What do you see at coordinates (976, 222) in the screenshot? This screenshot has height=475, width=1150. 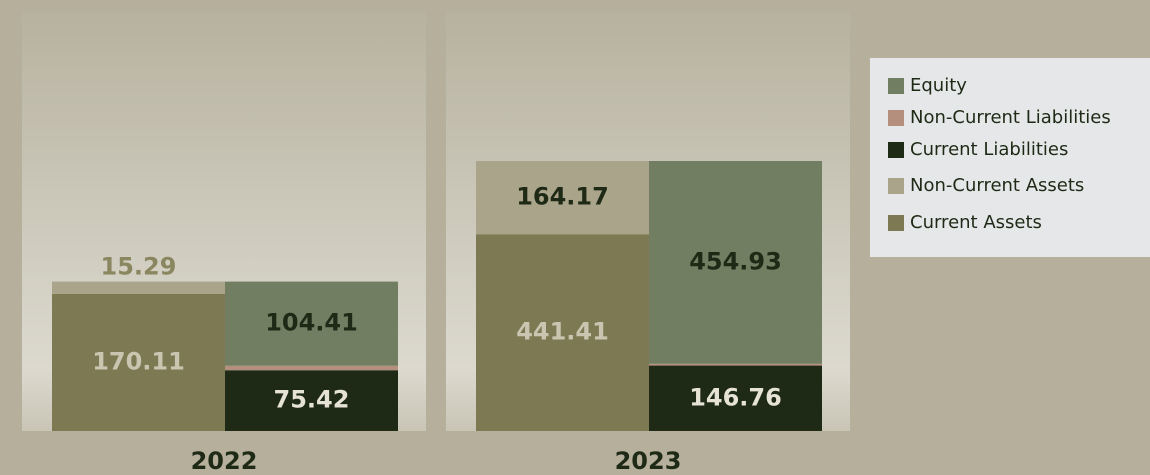 I see `legend-label: Current Assets` at bounding box center [976, 222].